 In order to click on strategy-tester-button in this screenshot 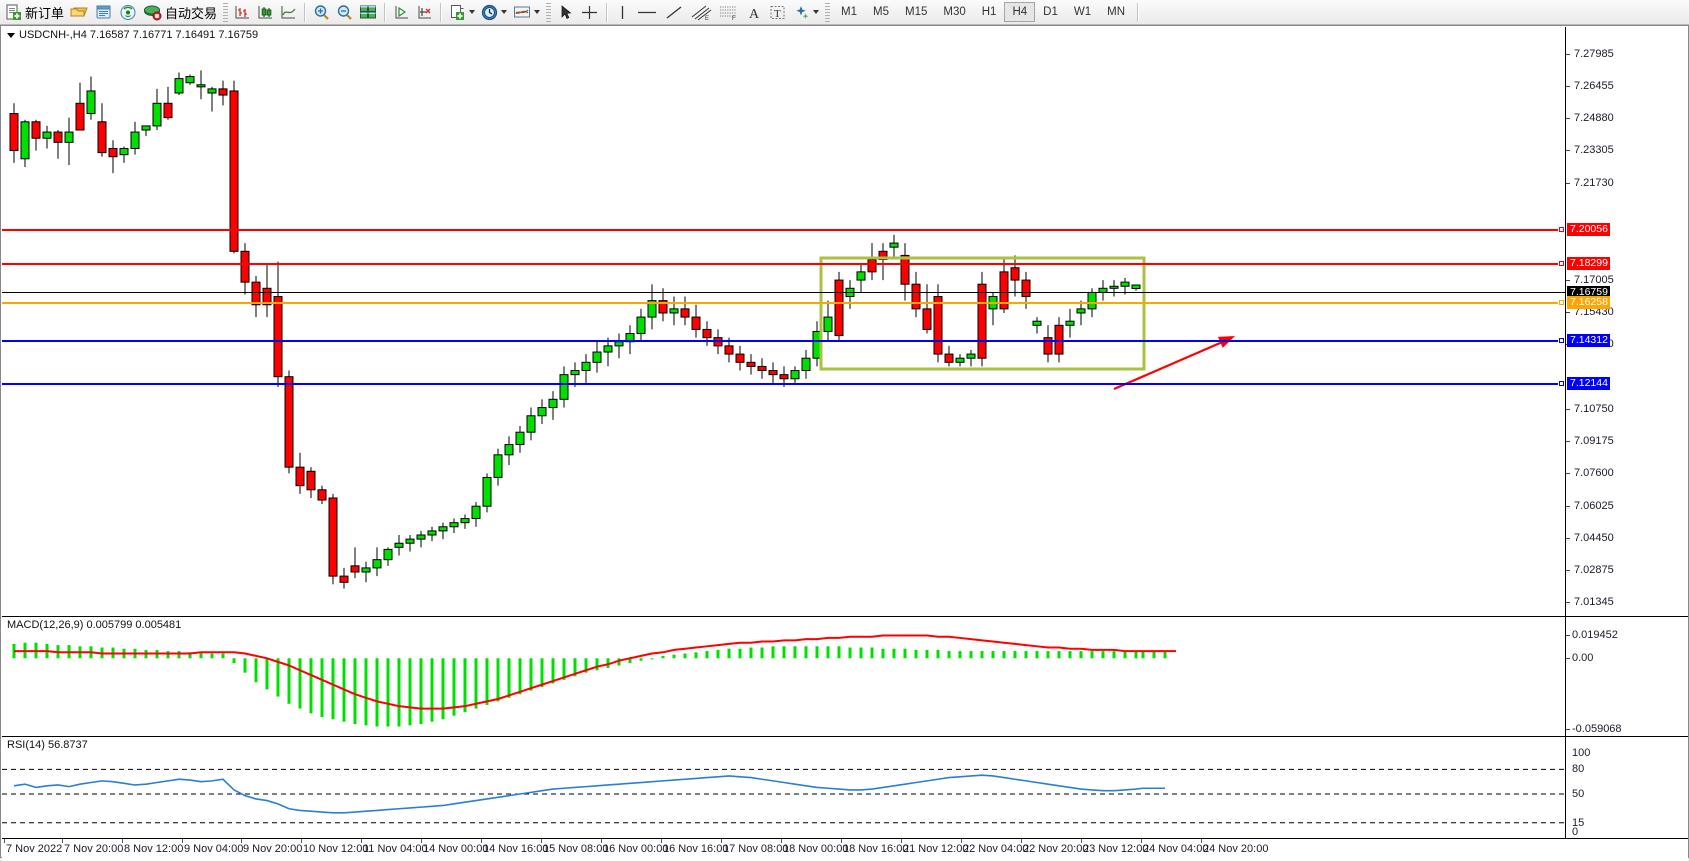, I will do `click(424, 12)`.